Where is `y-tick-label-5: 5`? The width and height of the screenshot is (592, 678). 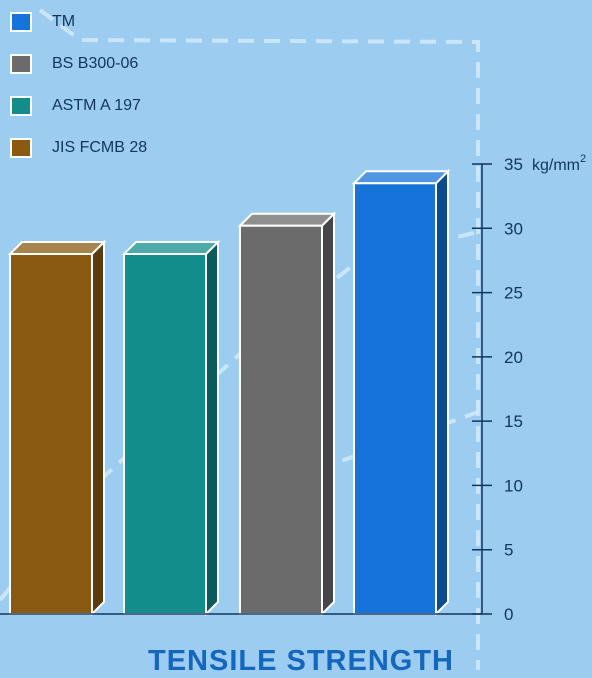 y-tick-label-5: 5 is located at coordinates (508, 550).